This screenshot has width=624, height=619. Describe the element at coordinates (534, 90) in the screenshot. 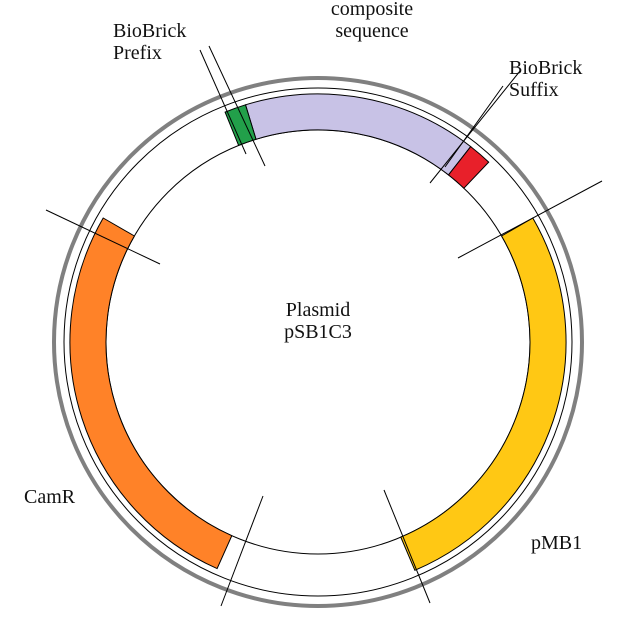

I see `biobrick-suffix-label-line2: Suffix` at that location.